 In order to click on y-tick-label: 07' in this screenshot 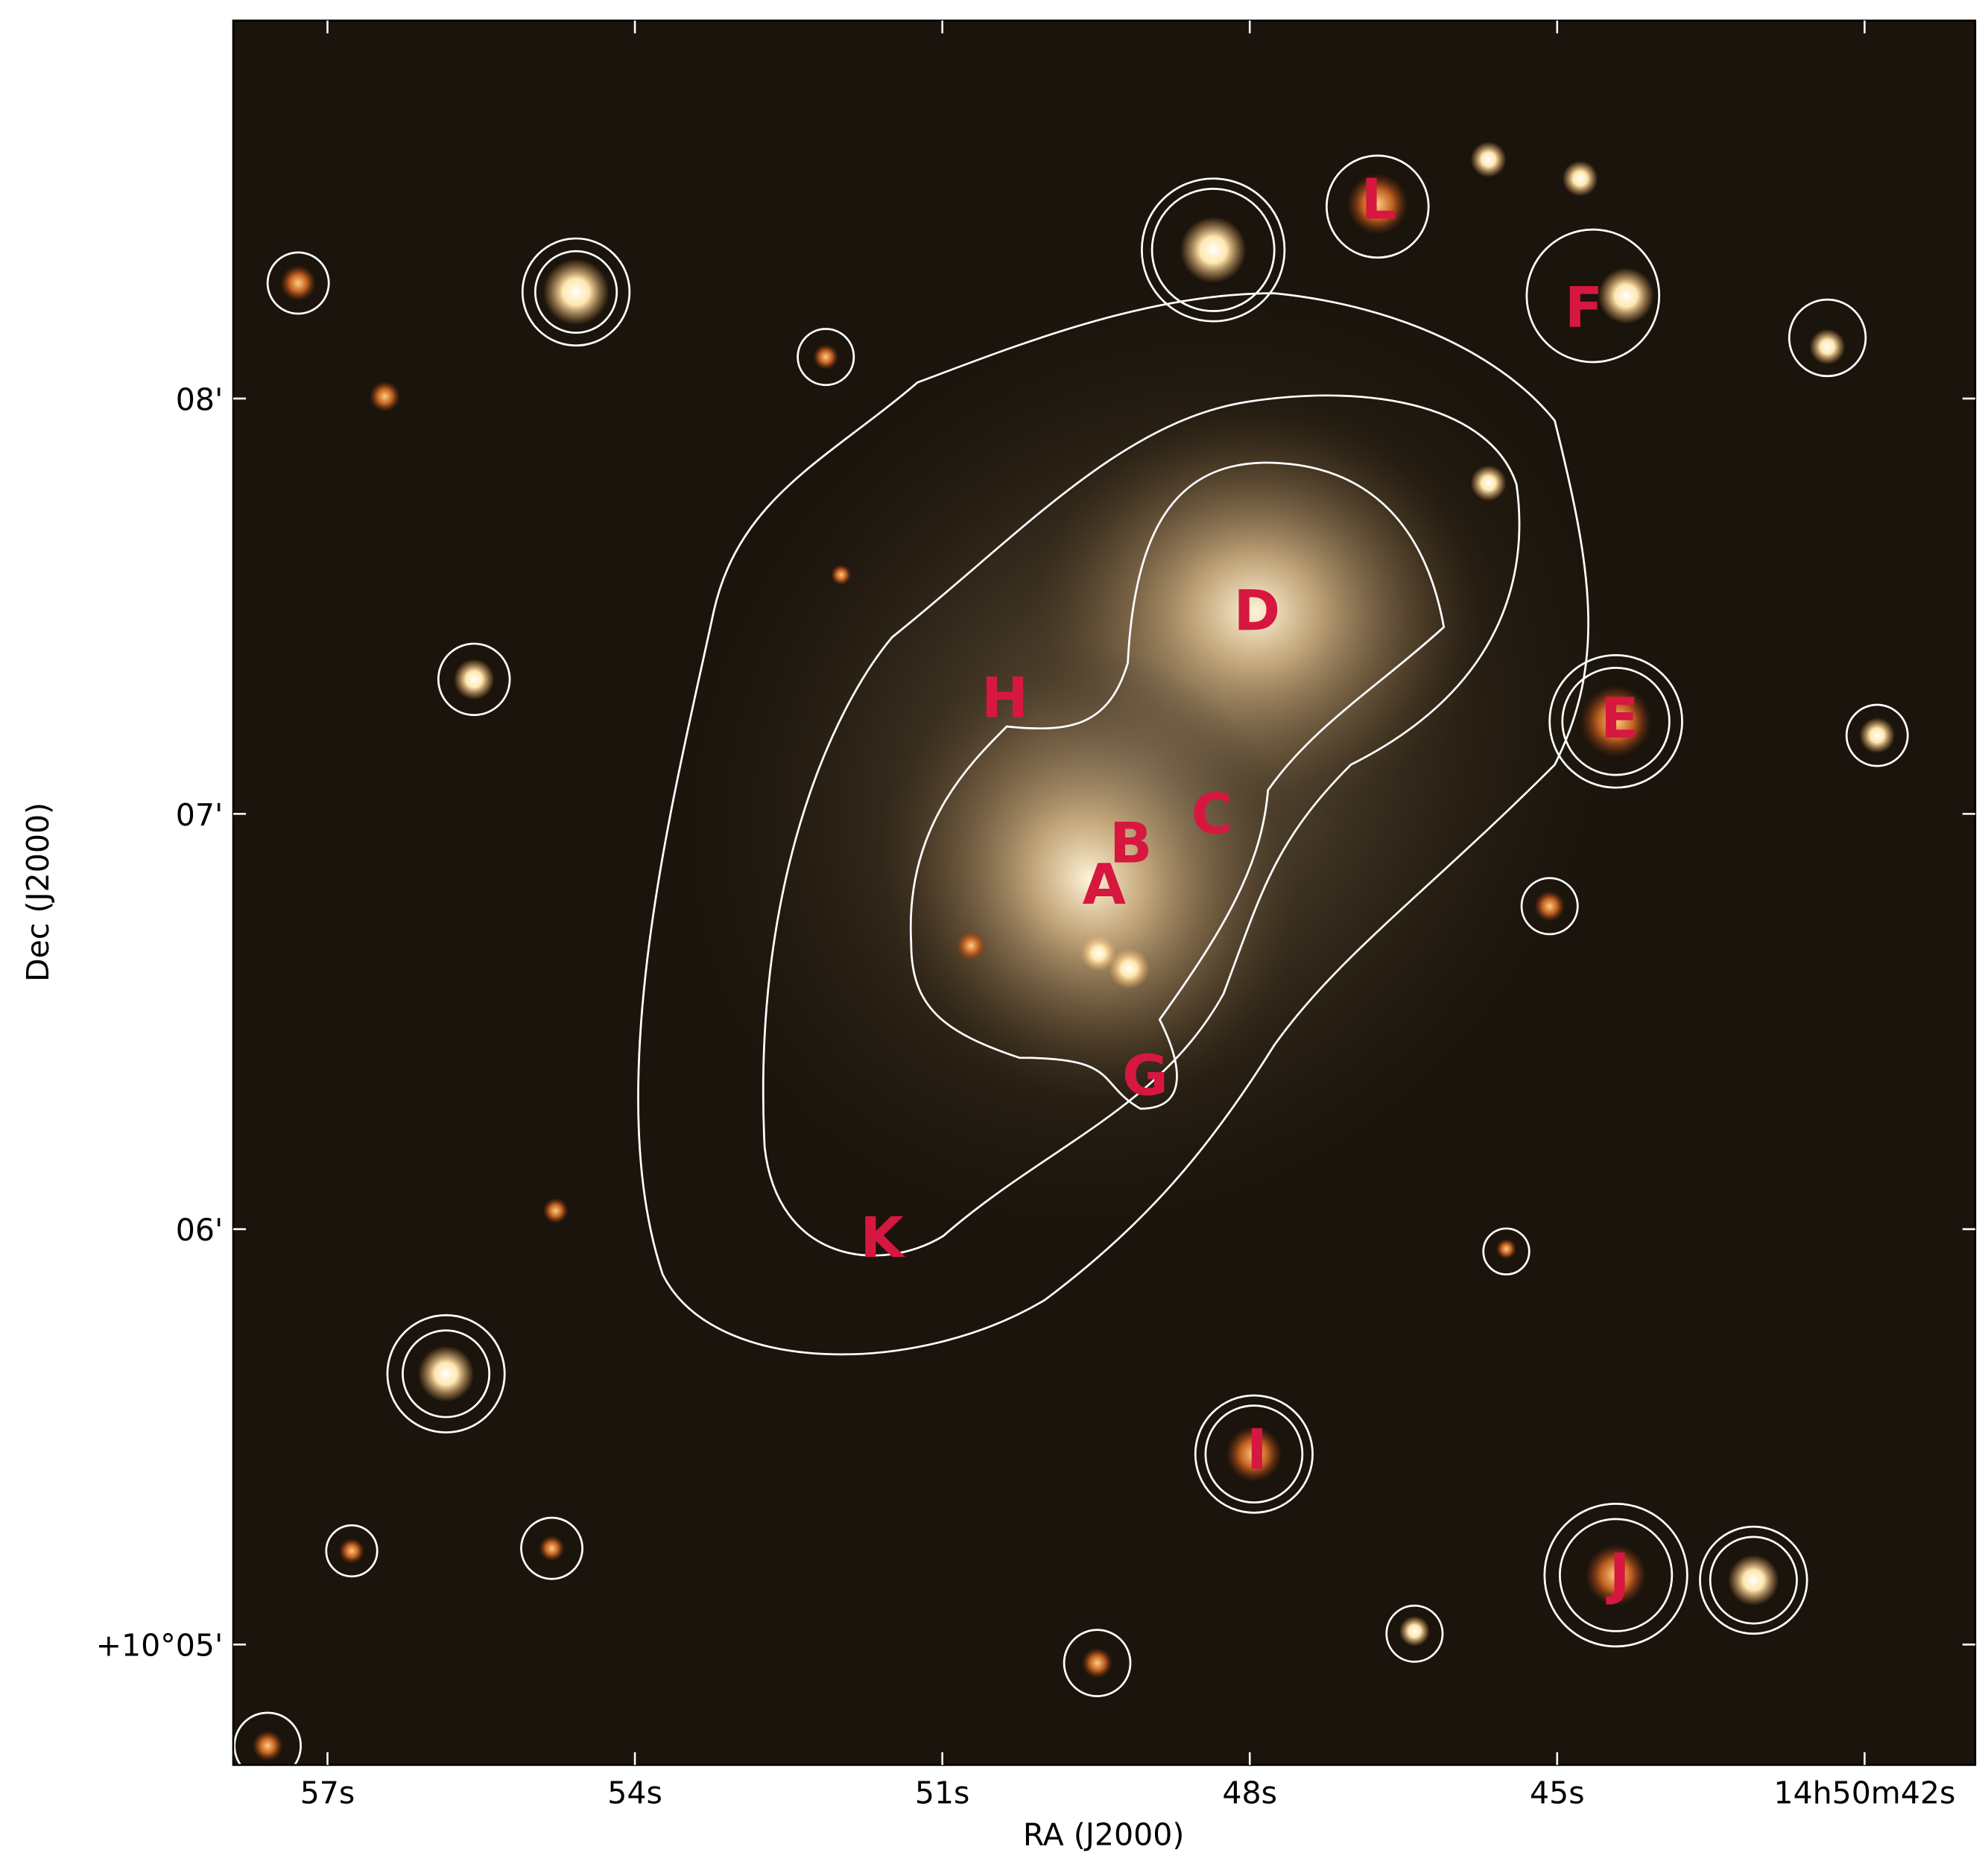, I will do `click(200, 815)`.